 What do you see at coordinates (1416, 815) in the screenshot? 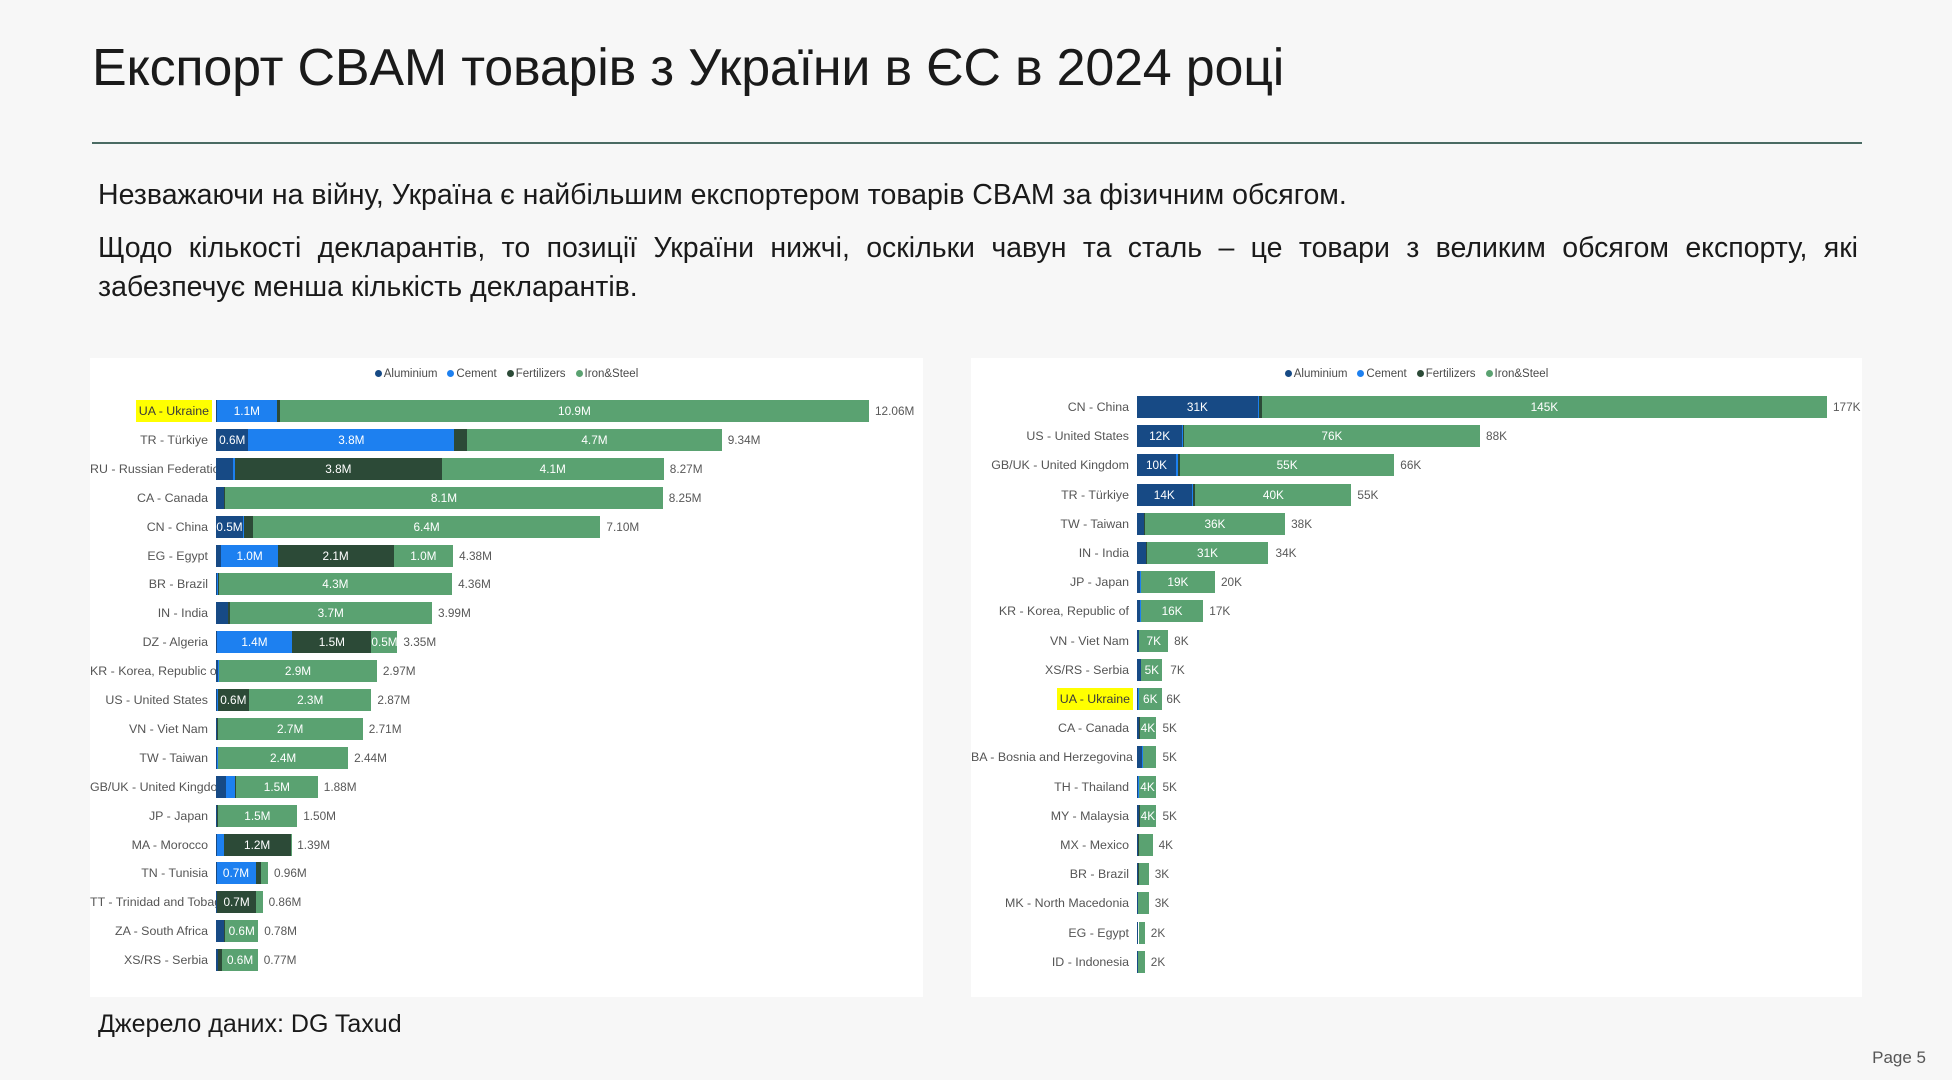
I see `chart-bar-row: MY - Malaysia 4K 5K` at bounding box center [1416, 815].